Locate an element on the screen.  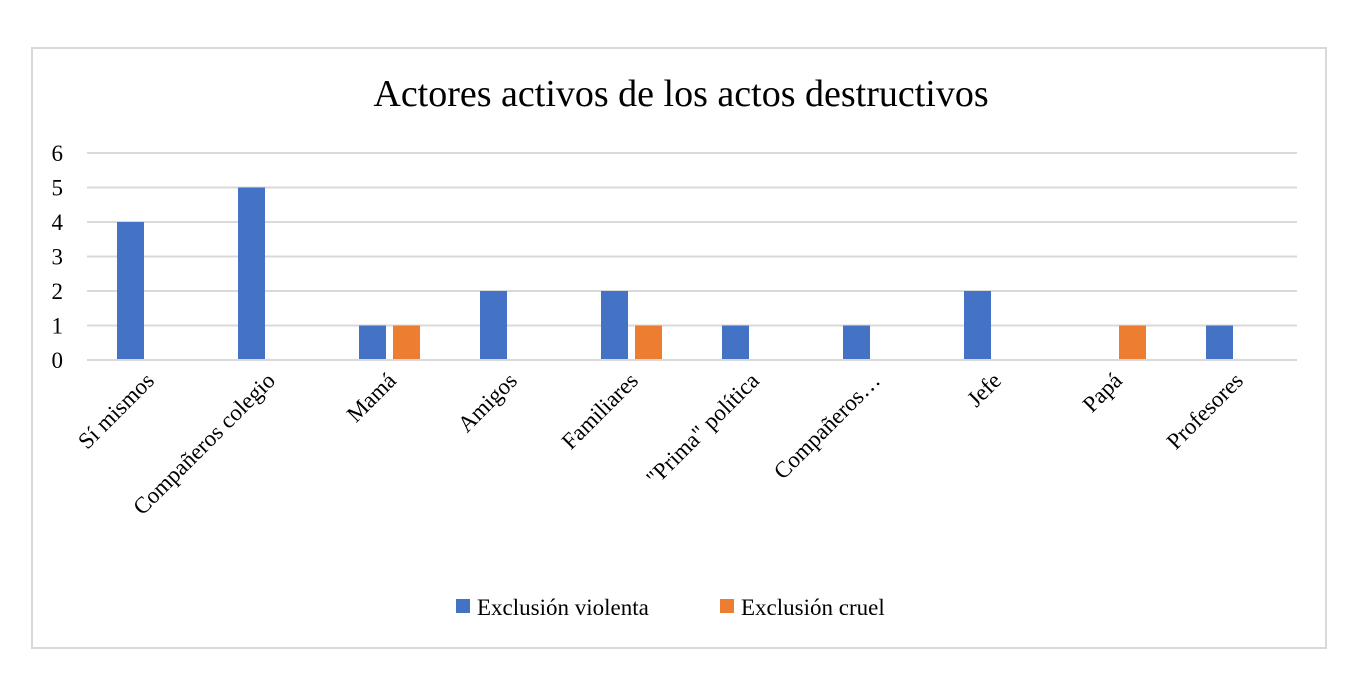
y-tick-label: 1 is located at coordinates (58, 326).